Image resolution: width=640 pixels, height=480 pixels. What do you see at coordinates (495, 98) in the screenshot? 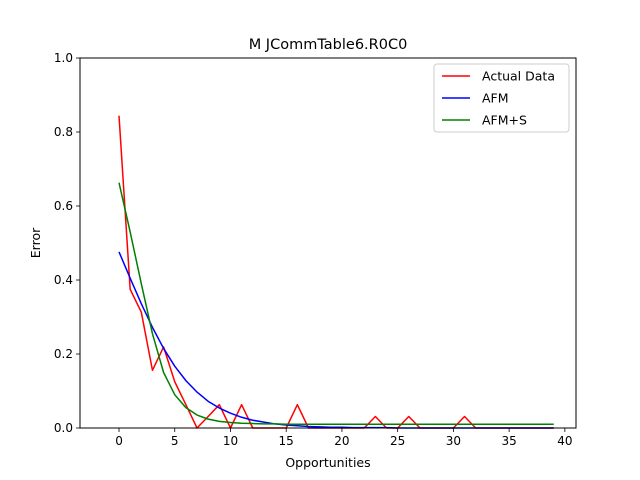
I see `legend-label-1: AFM` at bounding box center [495, 98].